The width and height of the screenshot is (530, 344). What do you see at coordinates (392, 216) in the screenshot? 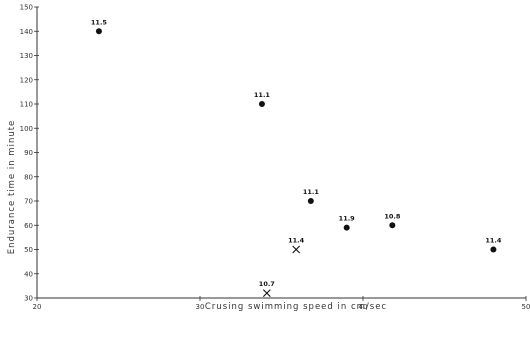
I see `data-label: 10.8` at bounding box center [392, 216].